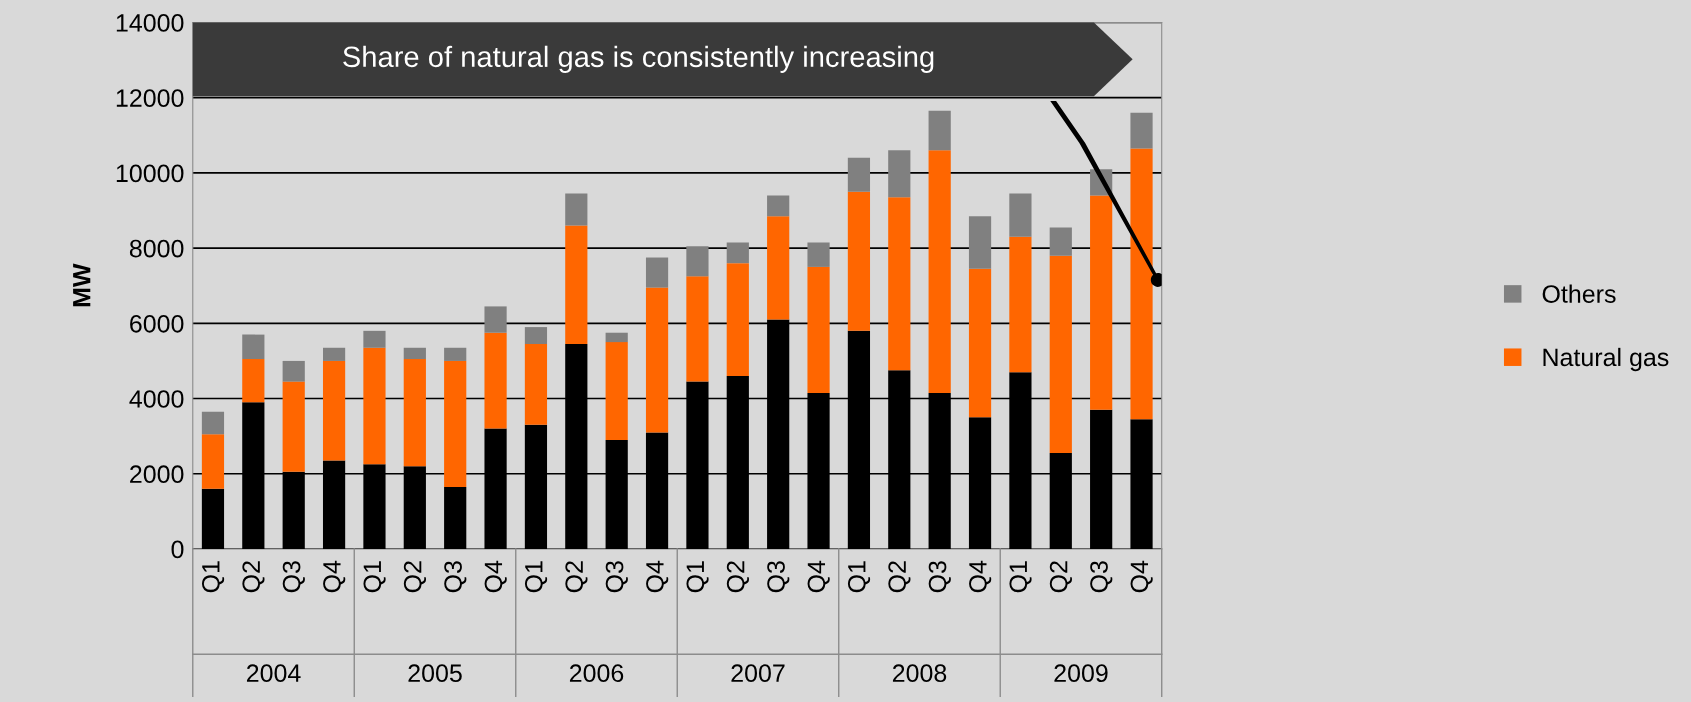 This screenshot has height=702, width=1691. Describe the element at coordinates (919, 673) in the screenshot. I see `text: 2008` at that location.